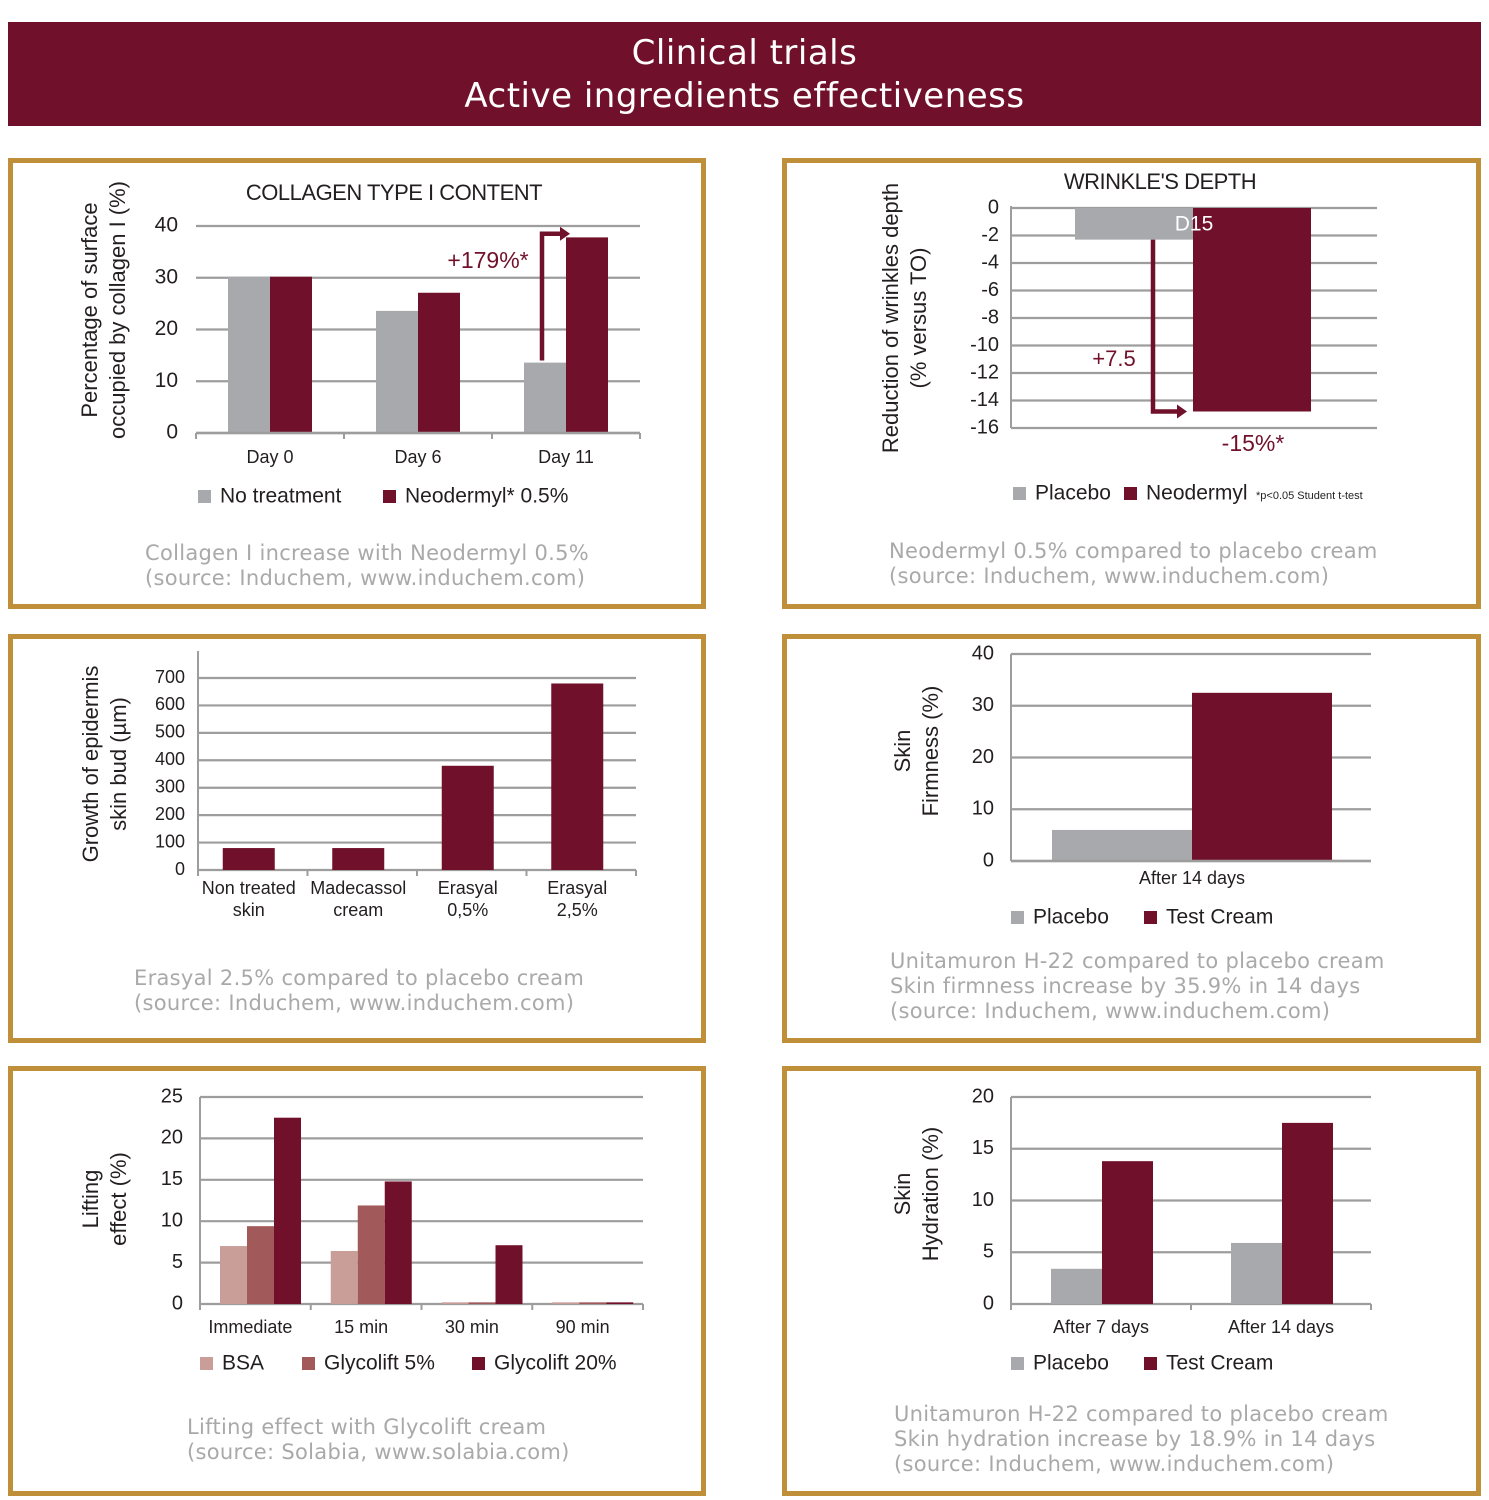 The width and height of the screenshot is (1489, 1500). I want to click on x-tick-label: Erasyal, so click(468, 888).